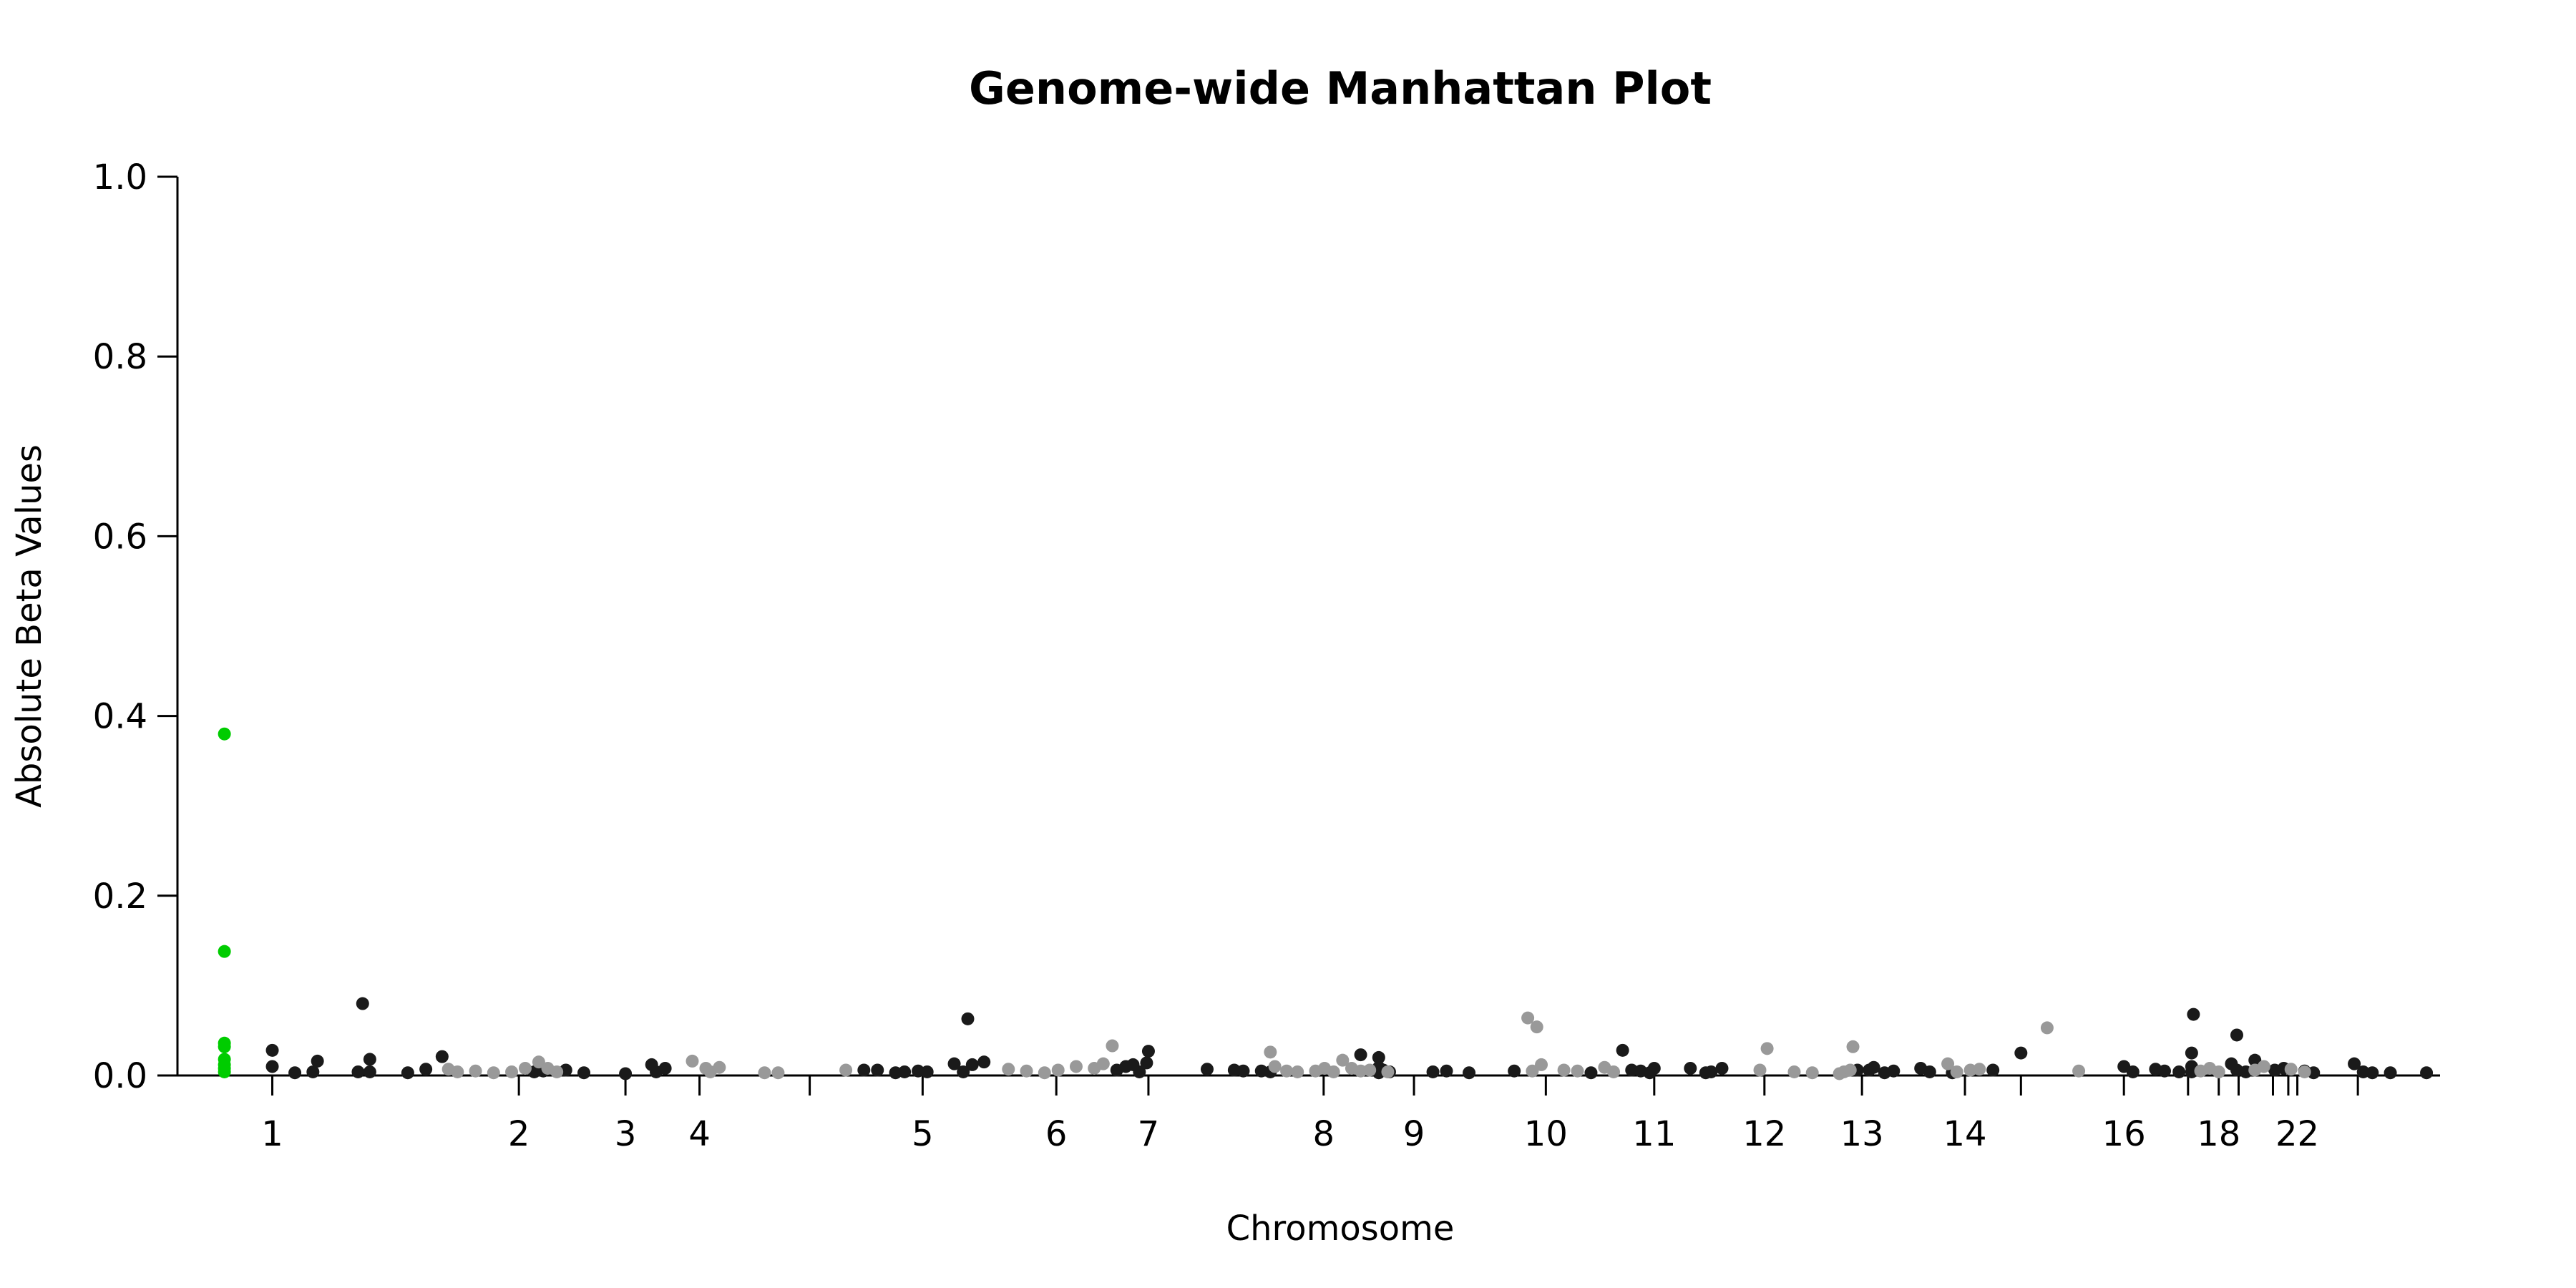 Image resolution: width=2576 pixels, height=1288 pixels. Describe the element at coordinates (1340, 1229) in the screenshot. I see `x-axis-label: Chromosome` at that location.